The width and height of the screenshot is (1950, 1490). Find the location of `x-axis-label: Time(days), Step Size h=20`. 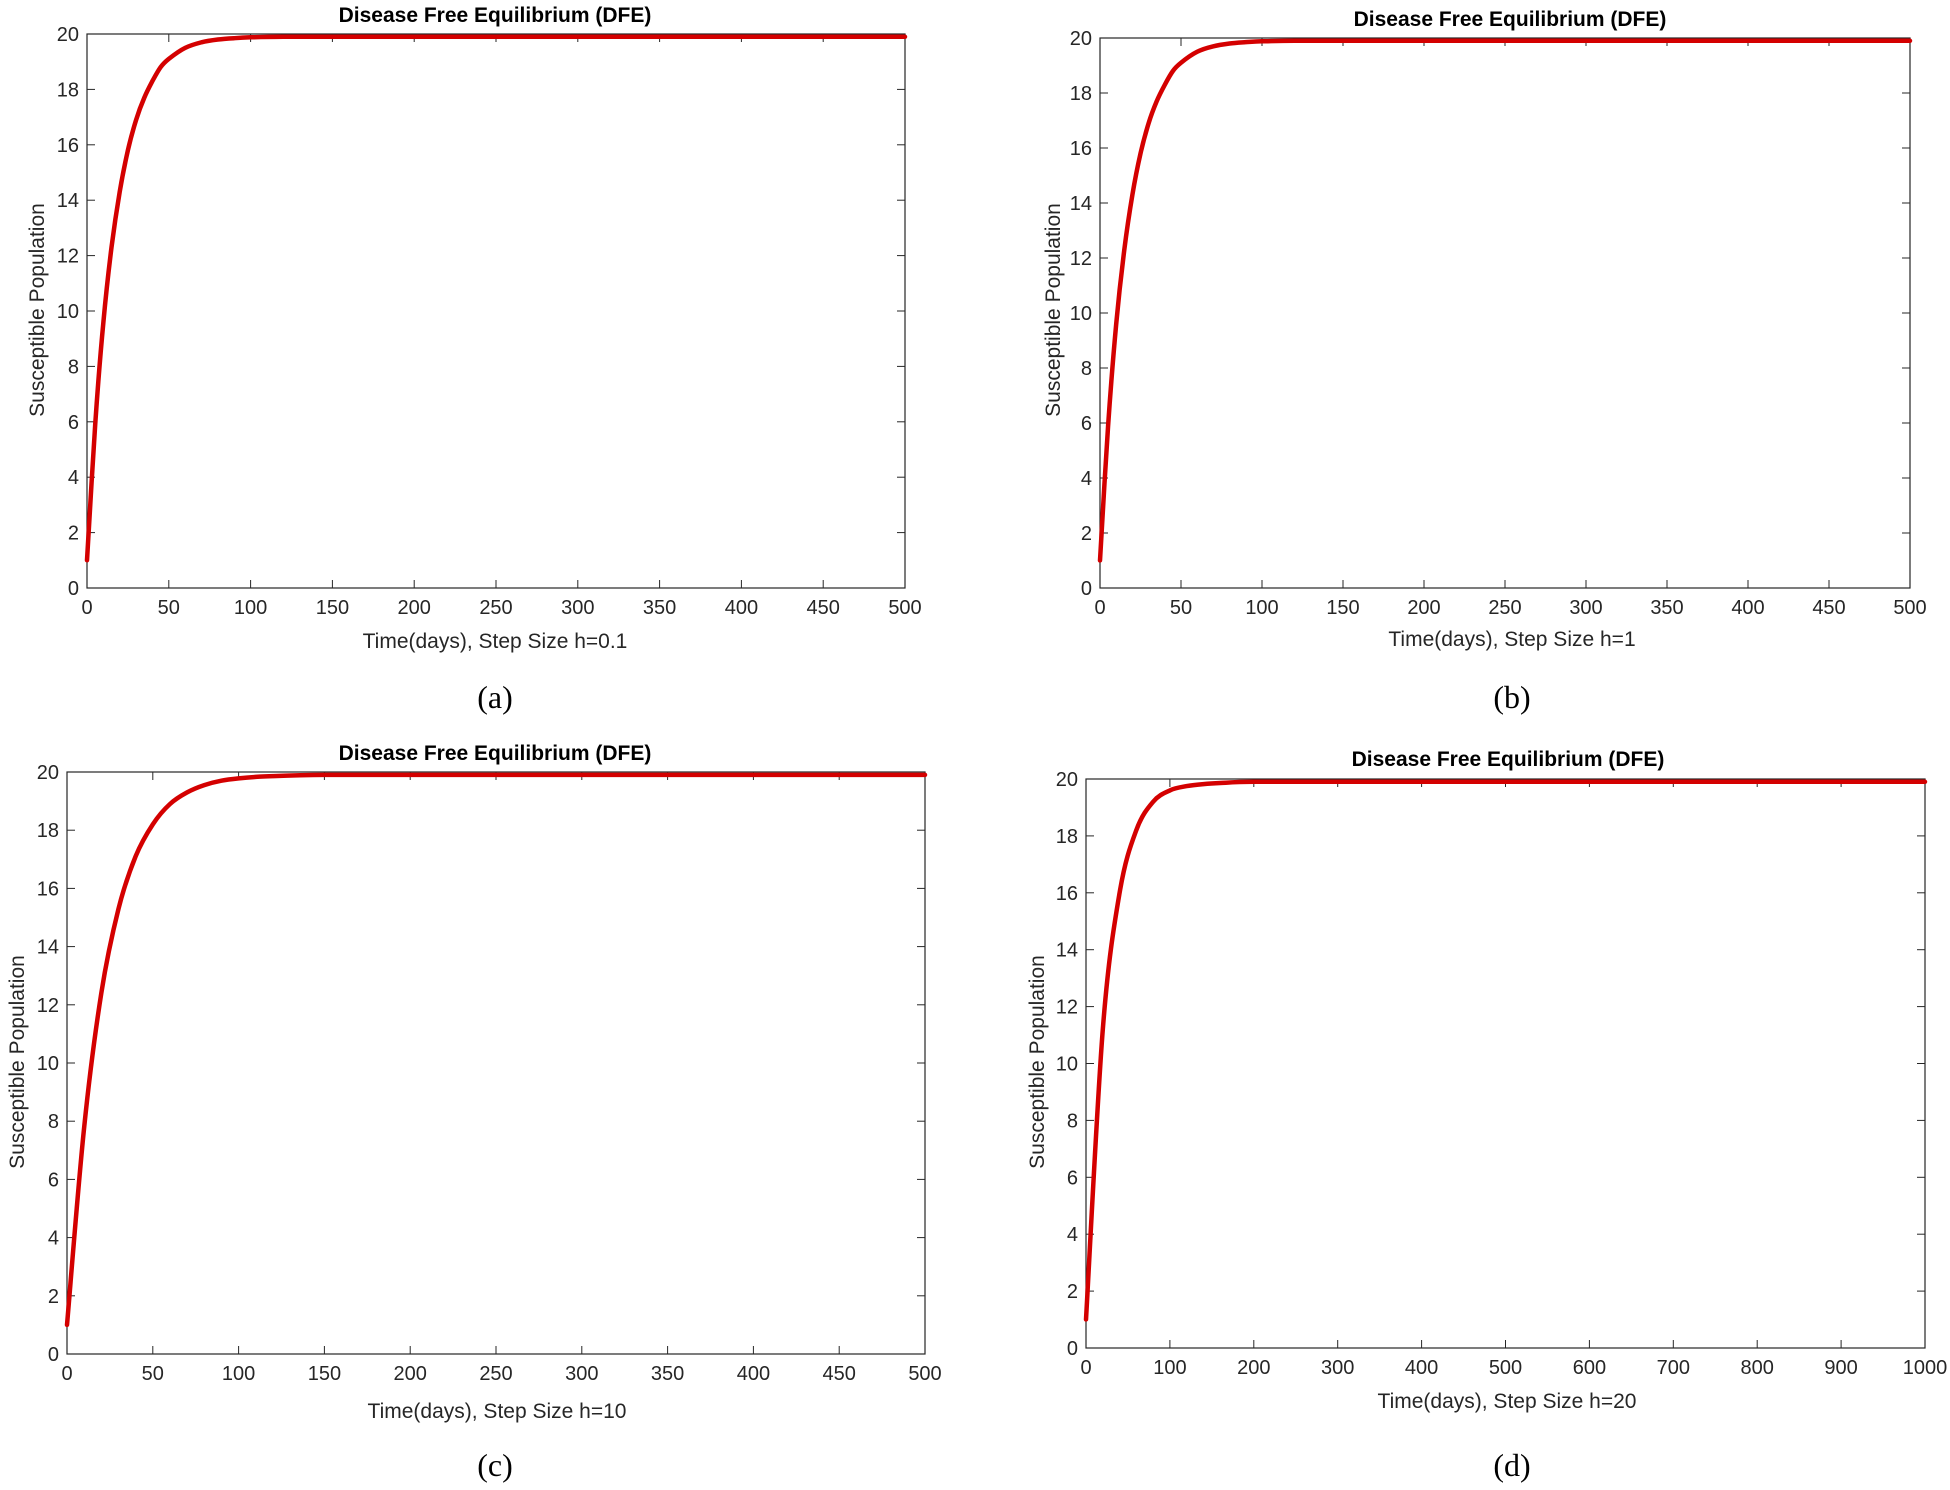

x-axis-label: Time(days), Step Size h=20 is located at coordinates (1507, 1401).